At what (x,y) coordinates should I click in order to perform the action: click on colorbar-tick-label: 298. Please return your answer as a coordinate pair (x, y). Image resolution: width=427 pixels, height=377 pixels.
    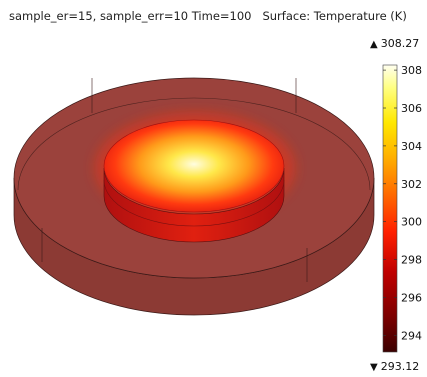
    Looking at the image, I should click on (411, 260).